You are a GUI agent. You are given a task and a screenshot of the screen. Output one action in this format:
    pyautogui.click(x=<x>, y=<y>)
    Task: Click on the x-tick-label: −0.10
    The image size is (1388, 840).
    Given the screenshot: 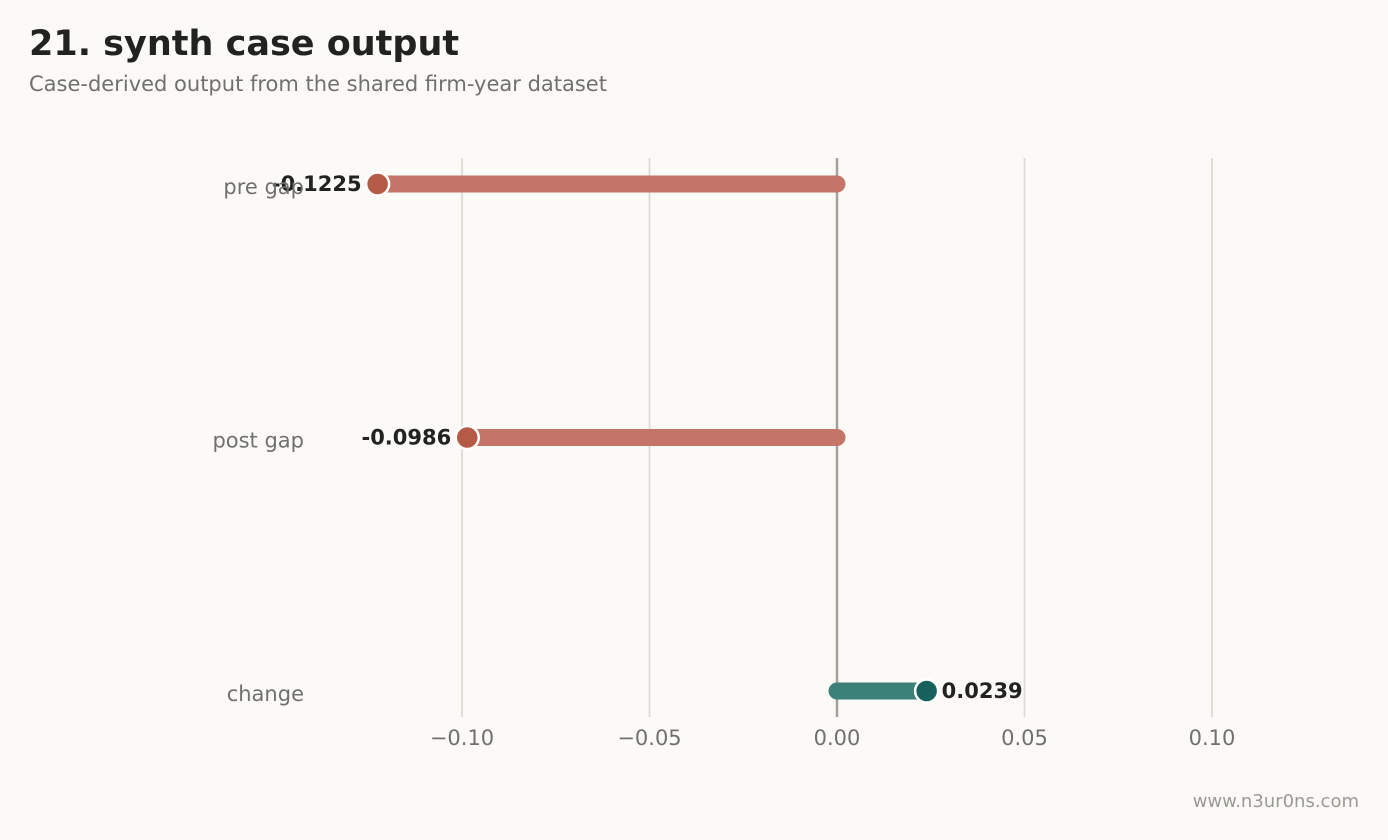 What is the action you would take?
    pyautogui.click(x=462, y=738)
    